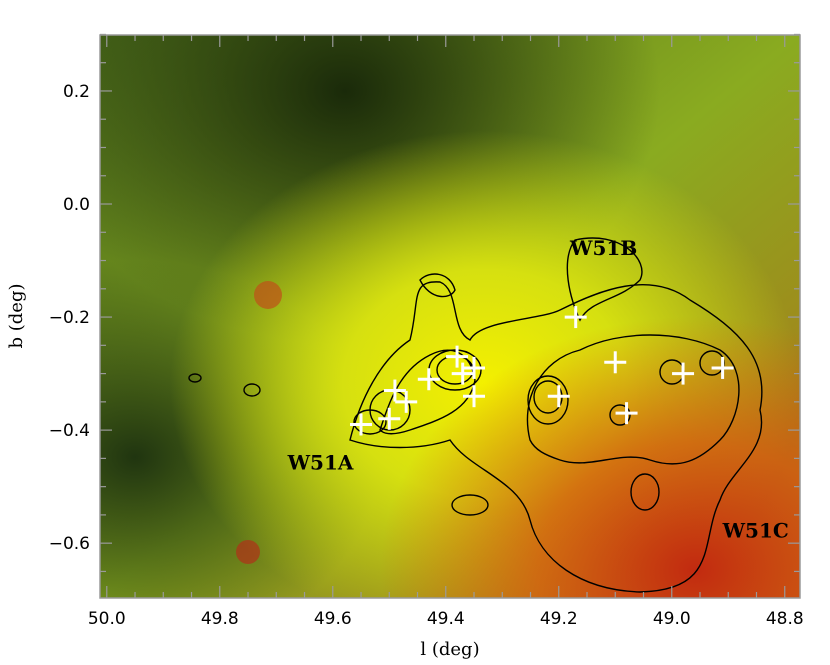 Image resolution: width=830 pixels, height=665 pixels. What do you see at coordinates (603, 248) in the screenshot?
I see `region-label-w51b: W51B` at bounding box center [603, 248].